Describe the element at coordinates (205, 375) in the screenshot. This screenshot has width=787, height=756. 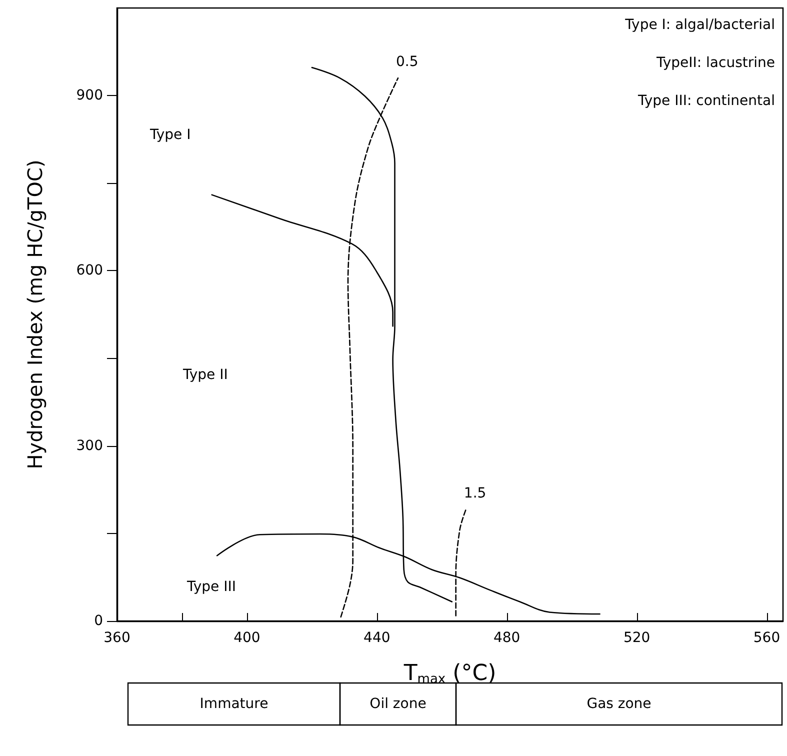
I see `annotation: Type II` at that location.